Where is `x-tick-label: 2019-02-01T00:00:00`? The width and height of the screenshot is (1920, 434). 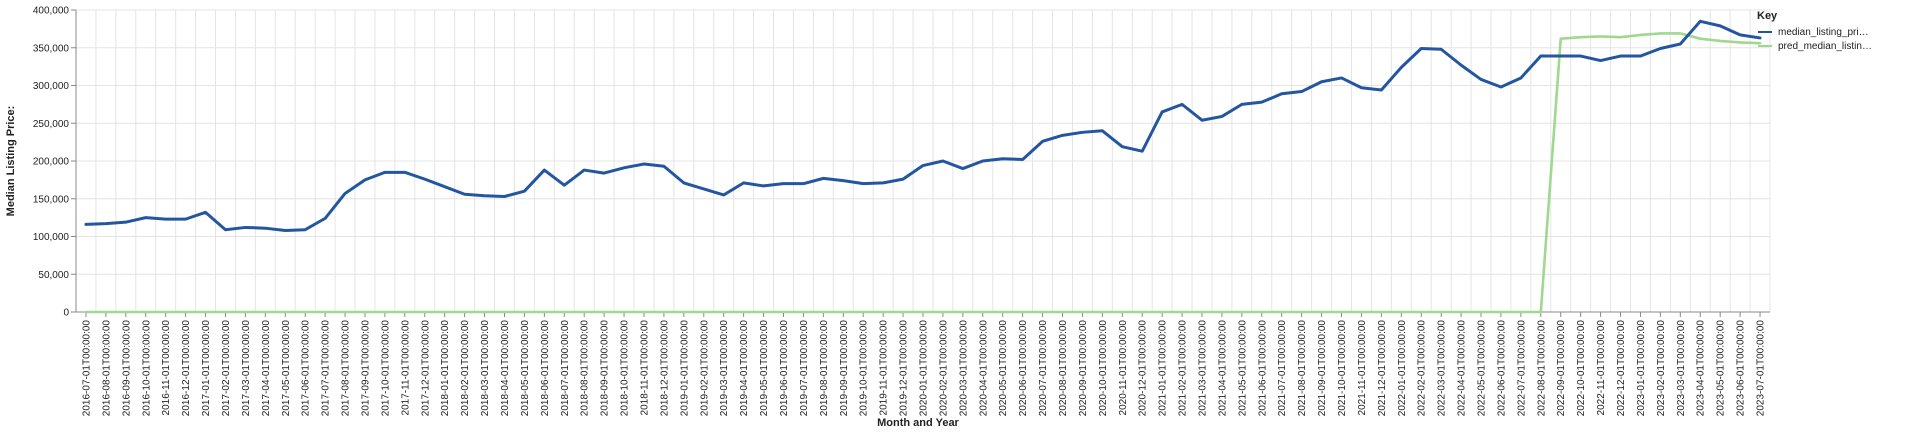
x-tick-label: 2019-02-01T00:00:00 is located at coordinates (704, 368).